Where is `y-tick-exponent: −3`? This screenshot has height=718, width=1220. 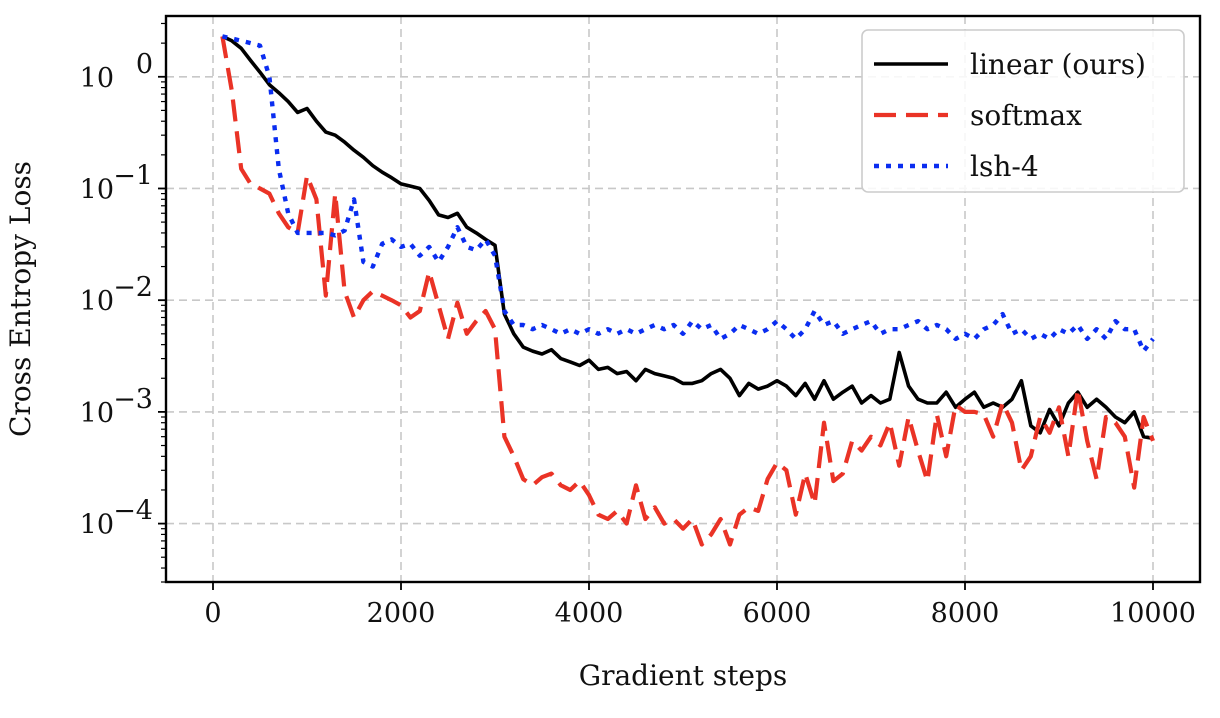 y-tick-exponent: −3 is located at coordinates (133, 399).